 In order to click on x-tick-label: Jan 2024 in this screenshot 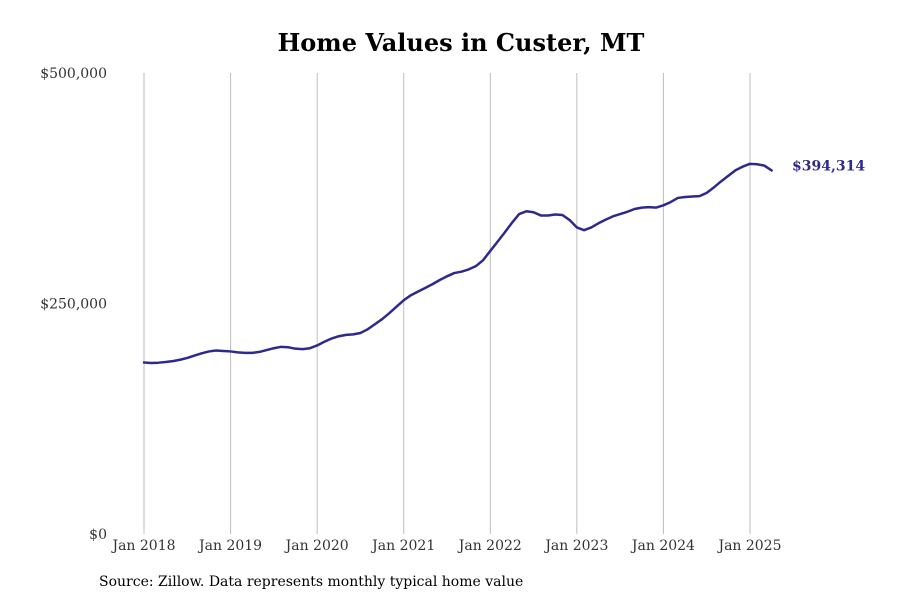, I will do `click(662, 546)`.